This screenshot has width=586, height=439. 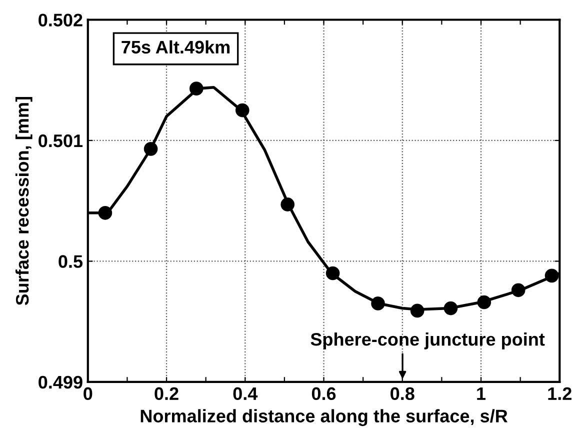 What do you see at coordinates (245, 393) in the screenshot?
I see `x-tick-label: 0.4` at bounding box center [245, 393].